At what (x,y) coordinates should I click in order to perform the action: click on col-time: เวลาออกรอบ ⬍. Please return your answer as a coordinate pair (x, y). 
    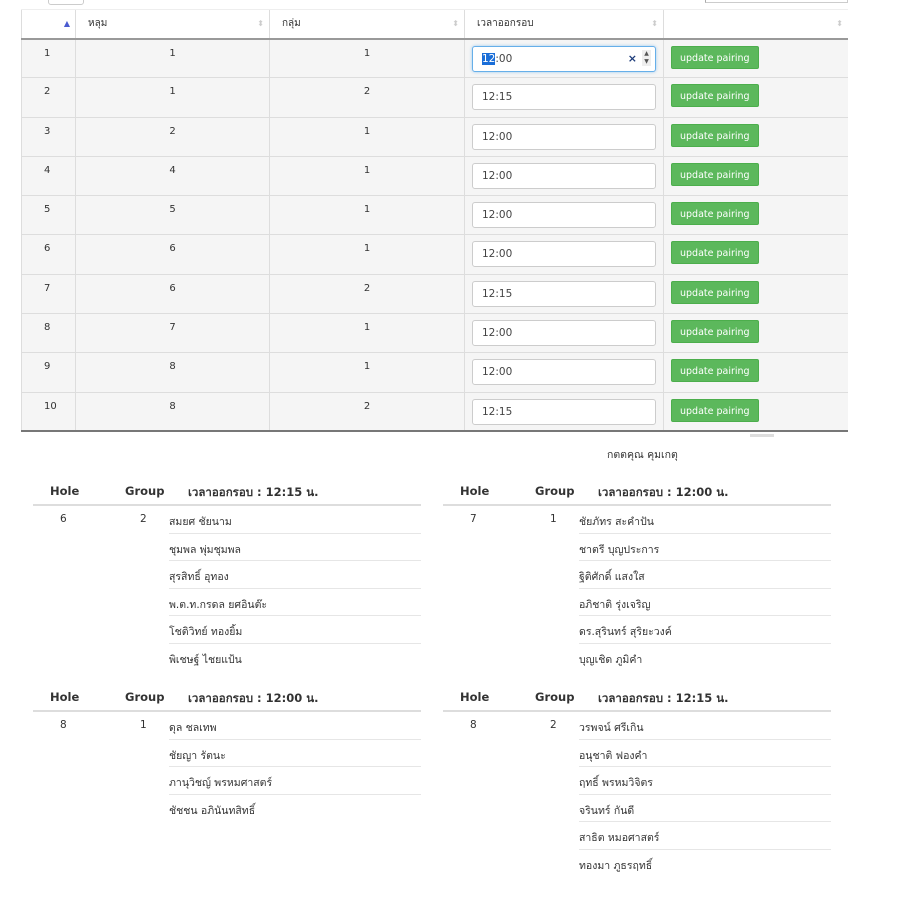
    Looking at the image, I should click on (564, 24).